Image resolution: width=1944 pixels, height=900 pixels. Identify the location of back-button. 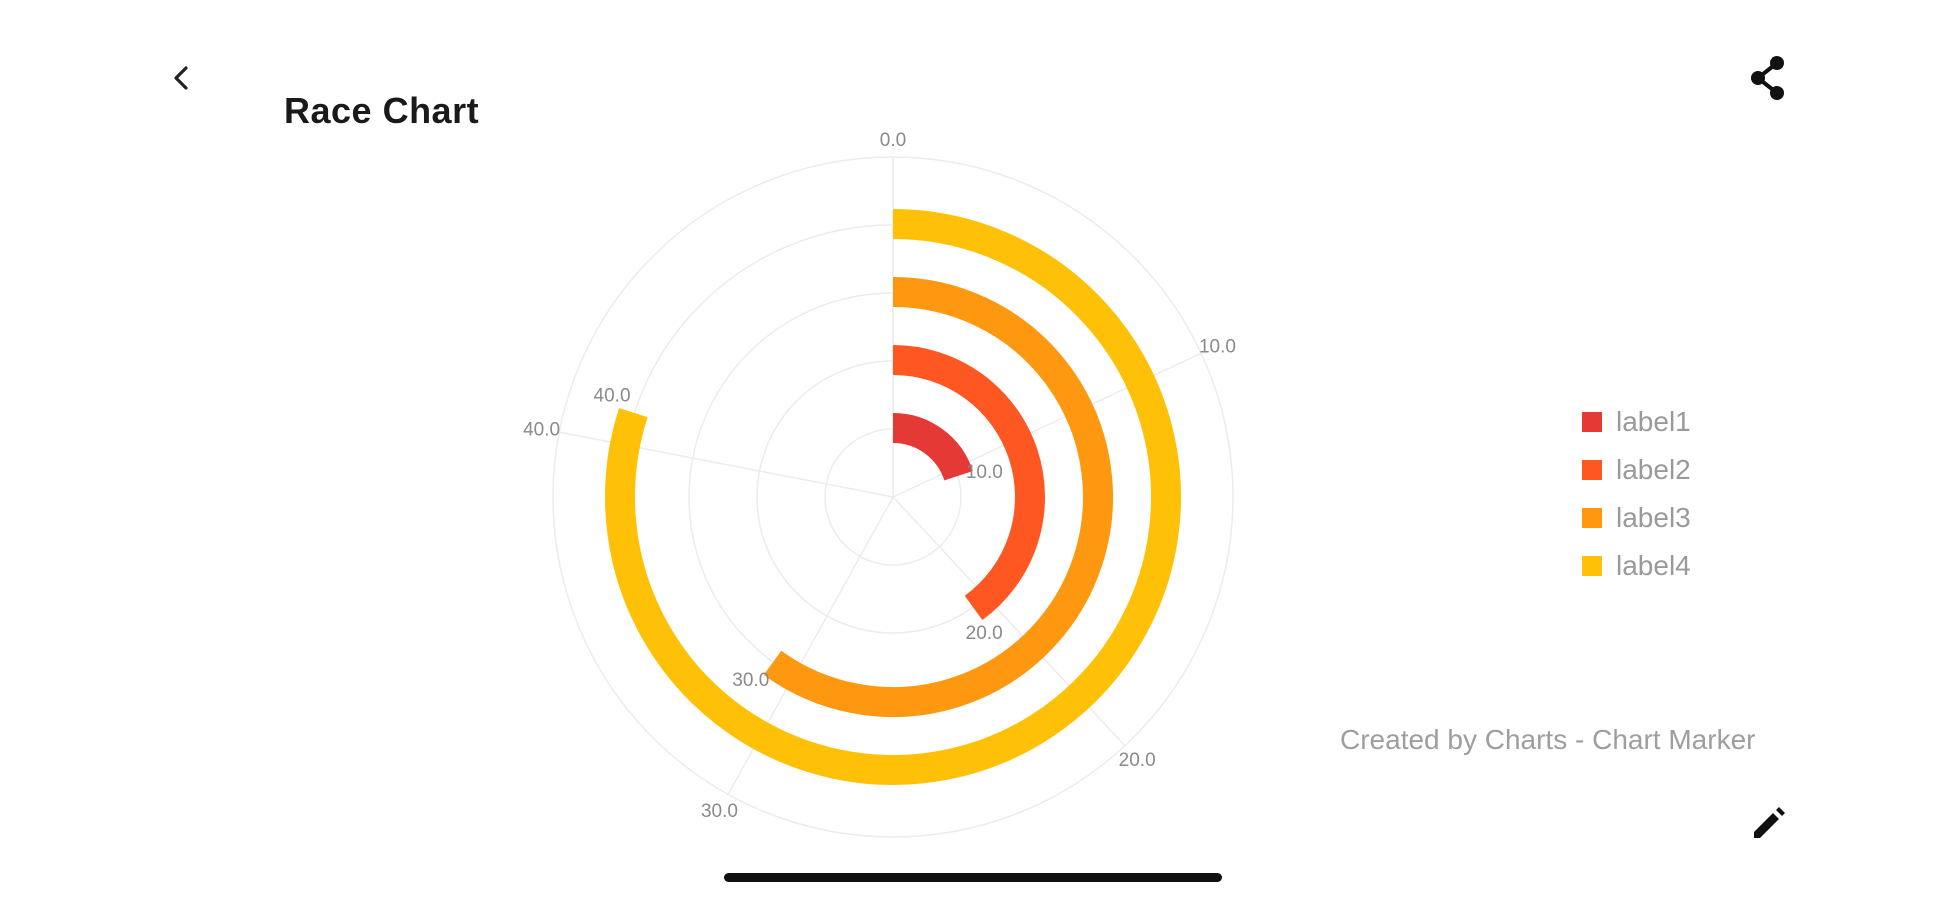
(182, 78).